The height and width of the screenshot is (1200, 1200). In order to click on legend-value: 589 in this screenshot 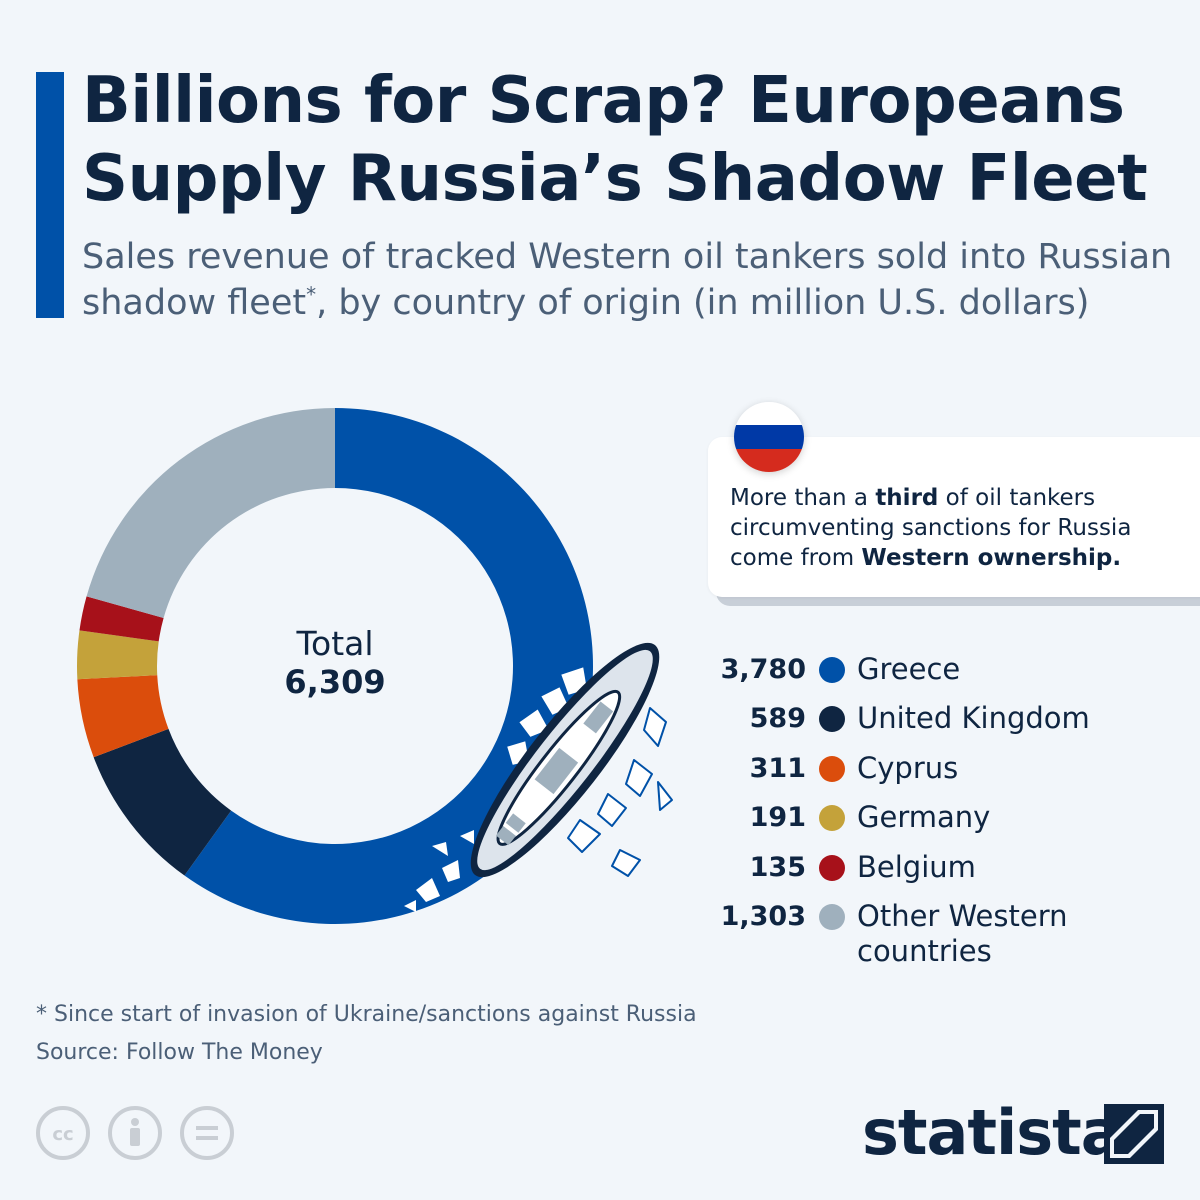, I will do `click(777, 718)`.